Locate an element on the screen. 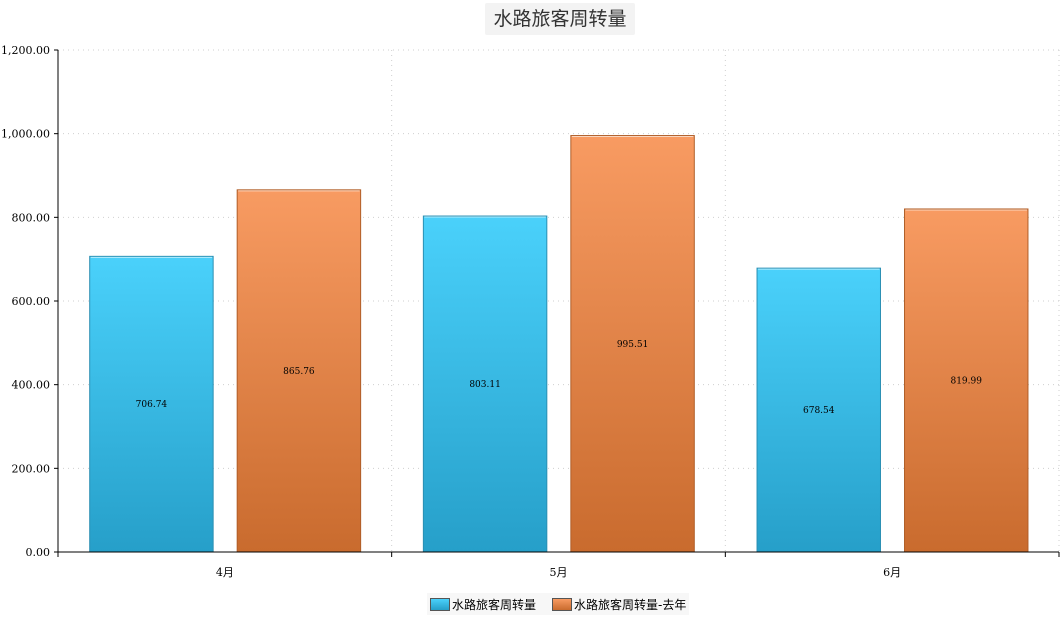 The image size is (1062, 617). data-label: 995.51 is located at coordinates (633, 345).